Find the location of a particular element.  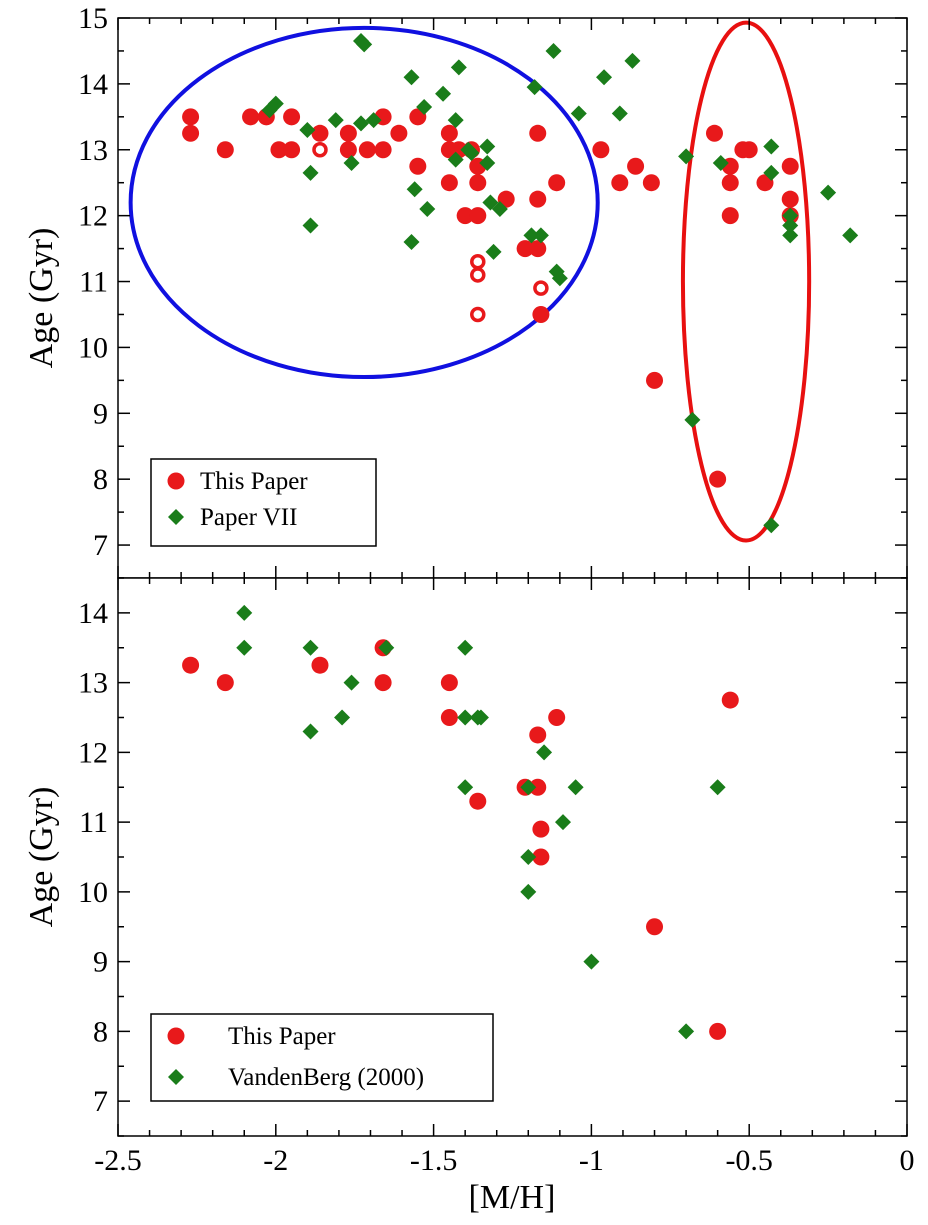

x-axis-title: [M/H] is located at coordinates (512, 1197).